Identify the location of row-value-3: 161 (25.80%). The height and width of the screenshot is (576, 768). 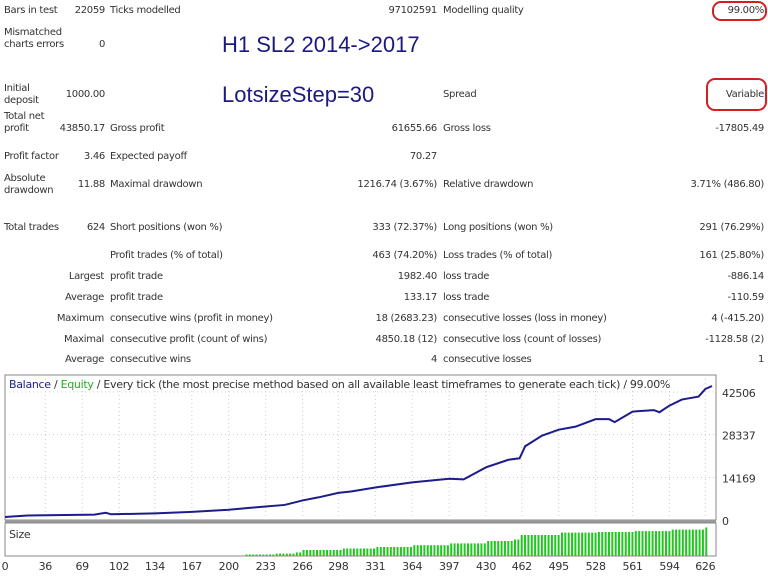
(731, 255).